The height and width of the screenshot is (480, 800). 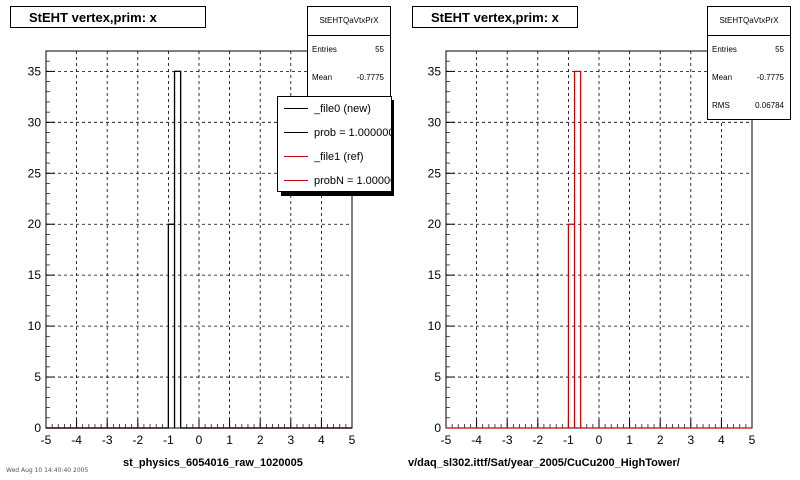 I want to click on legend-entry-prob: prob = 1.000000, so click(x=334, y=133).